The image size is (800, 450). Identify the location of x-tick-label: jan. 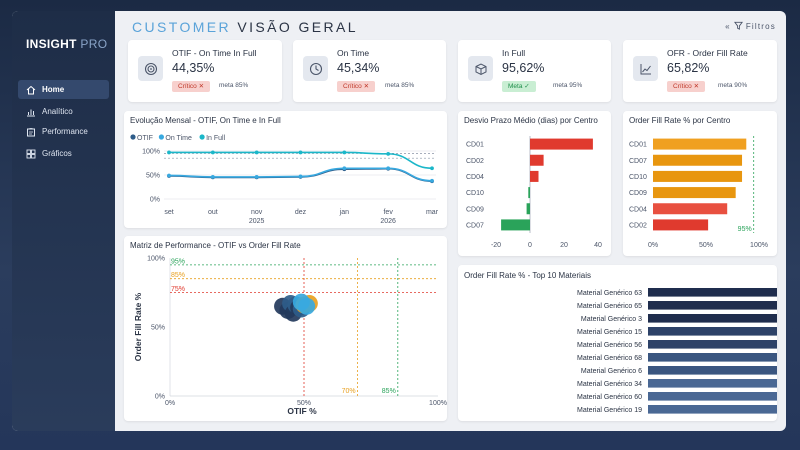
(344, 212).